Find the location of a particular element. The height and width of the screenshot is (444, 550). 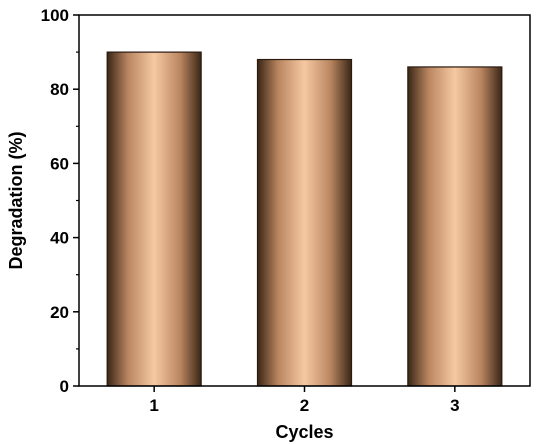

y-tick-label-80: 80 is located at coordinates (59, 89).